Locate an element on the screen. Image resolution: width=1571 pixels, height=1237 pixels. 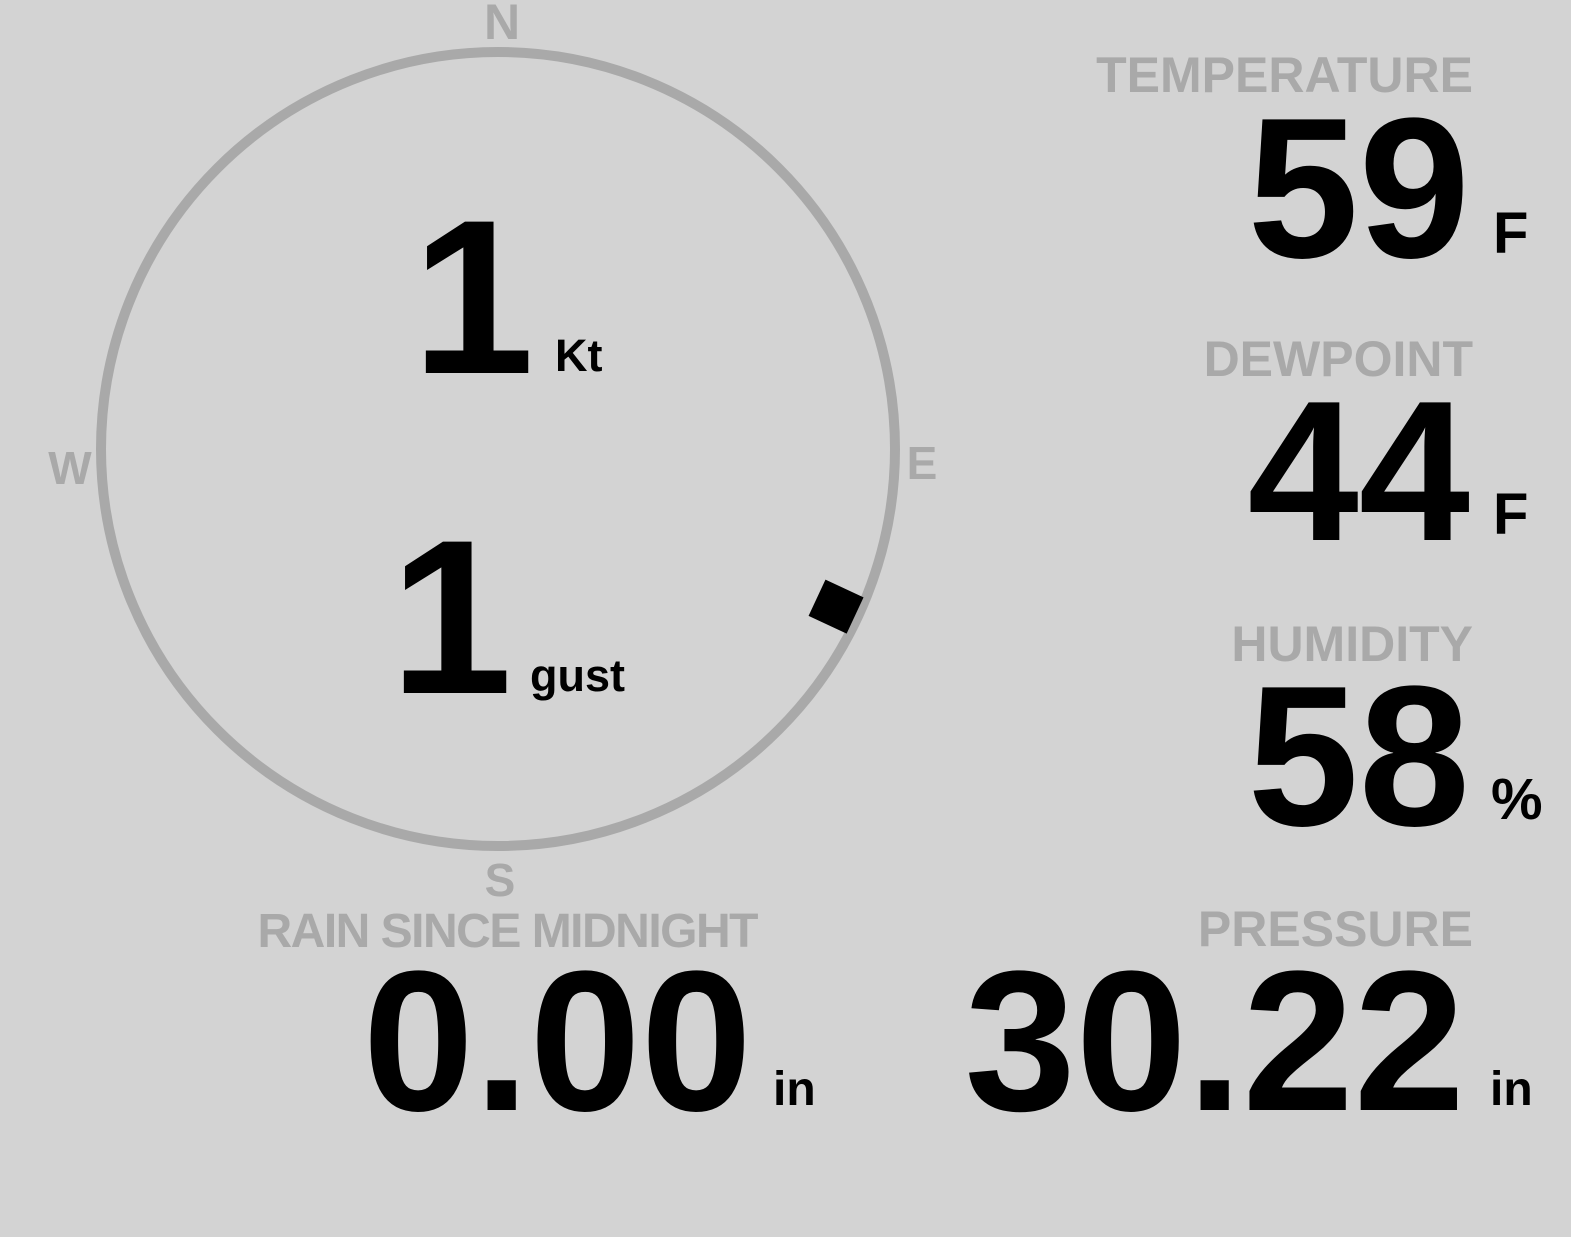
pressure-unit: in is located at coordinates (1511, 1089).